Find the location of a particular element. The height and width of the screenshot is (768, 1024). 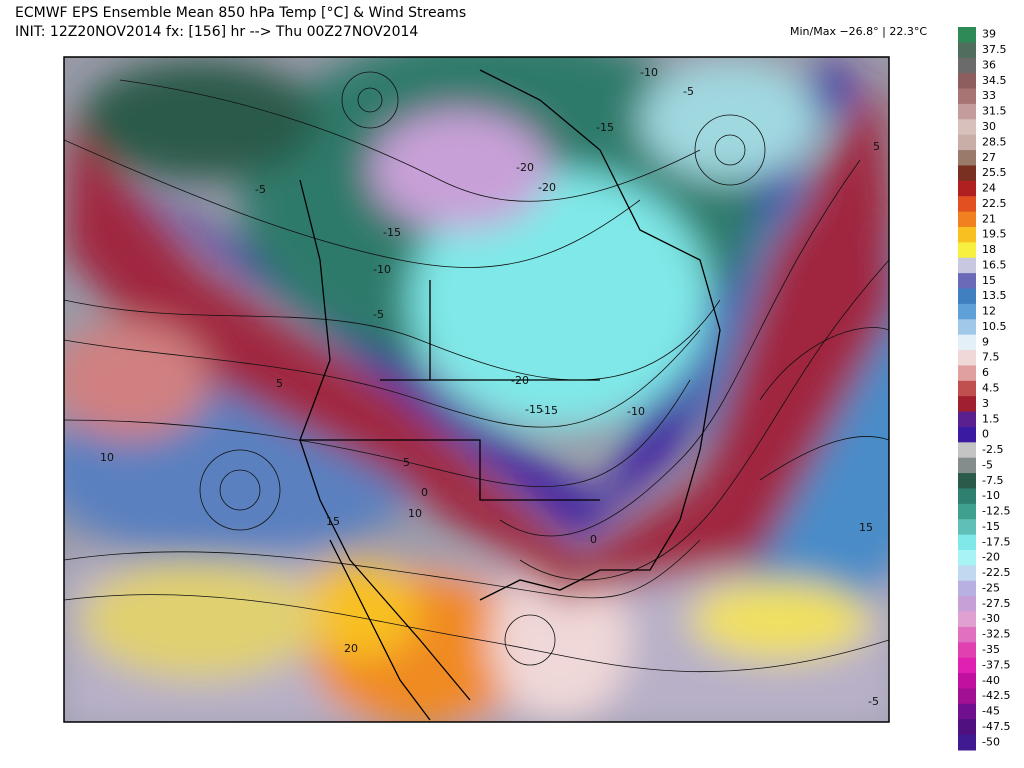

colorbar-label: 9 is located at coordinates (985, 341).